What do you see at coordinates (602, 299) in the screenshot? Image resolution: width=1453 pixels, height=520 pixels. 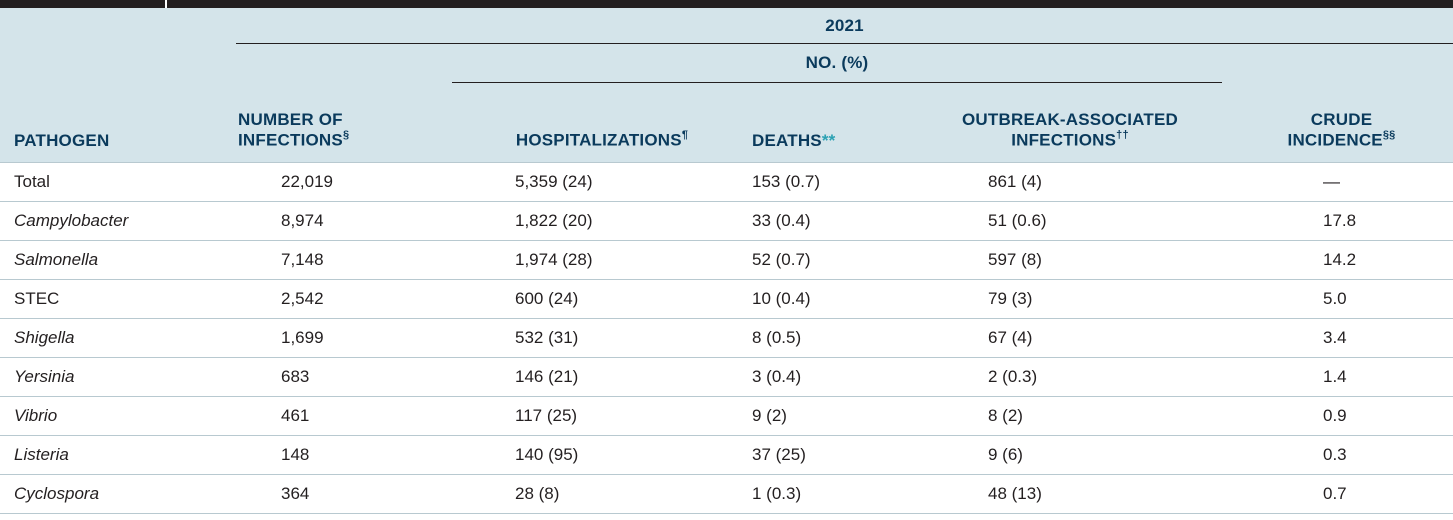 I see `cell-hospitalizations: 600 (24)` at bounding box center [602, 299].